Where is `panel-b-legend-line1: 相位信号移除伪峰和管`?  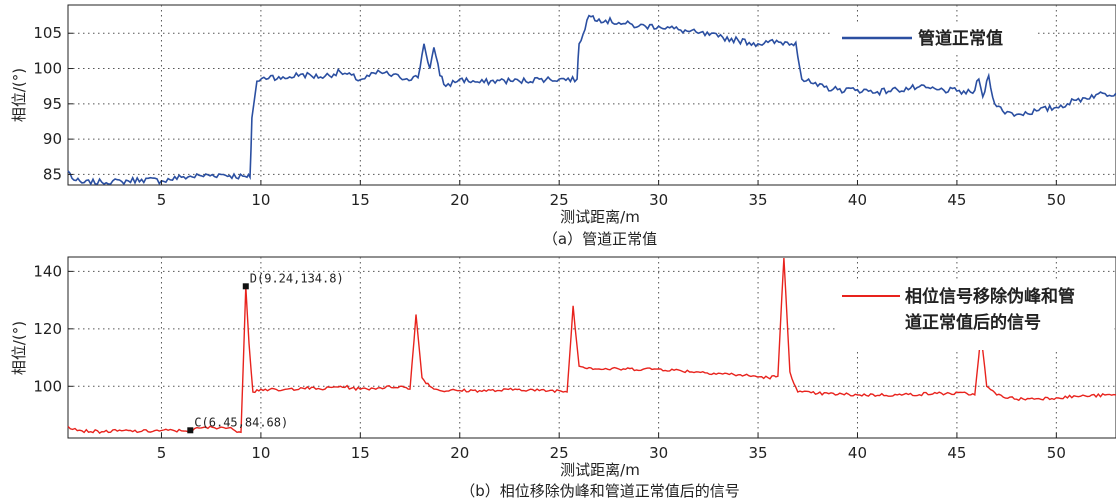
panel-b-legend-line1: 相位信号移除伪峰和管 is located at coordinates (990, 296).